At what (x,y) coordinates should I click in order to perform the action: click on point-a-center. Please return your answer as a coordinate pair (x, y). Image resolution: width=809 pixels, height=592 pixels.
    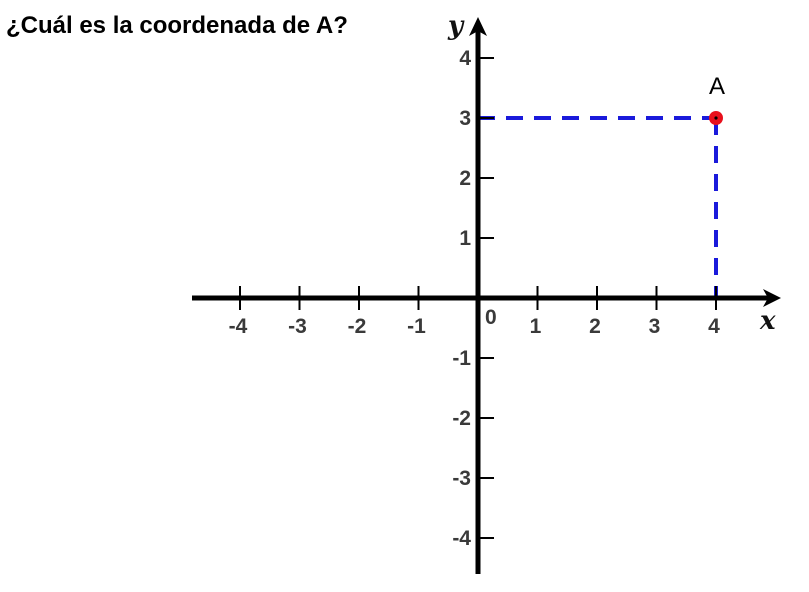
    Looking at the image, I should click on (716, 118).